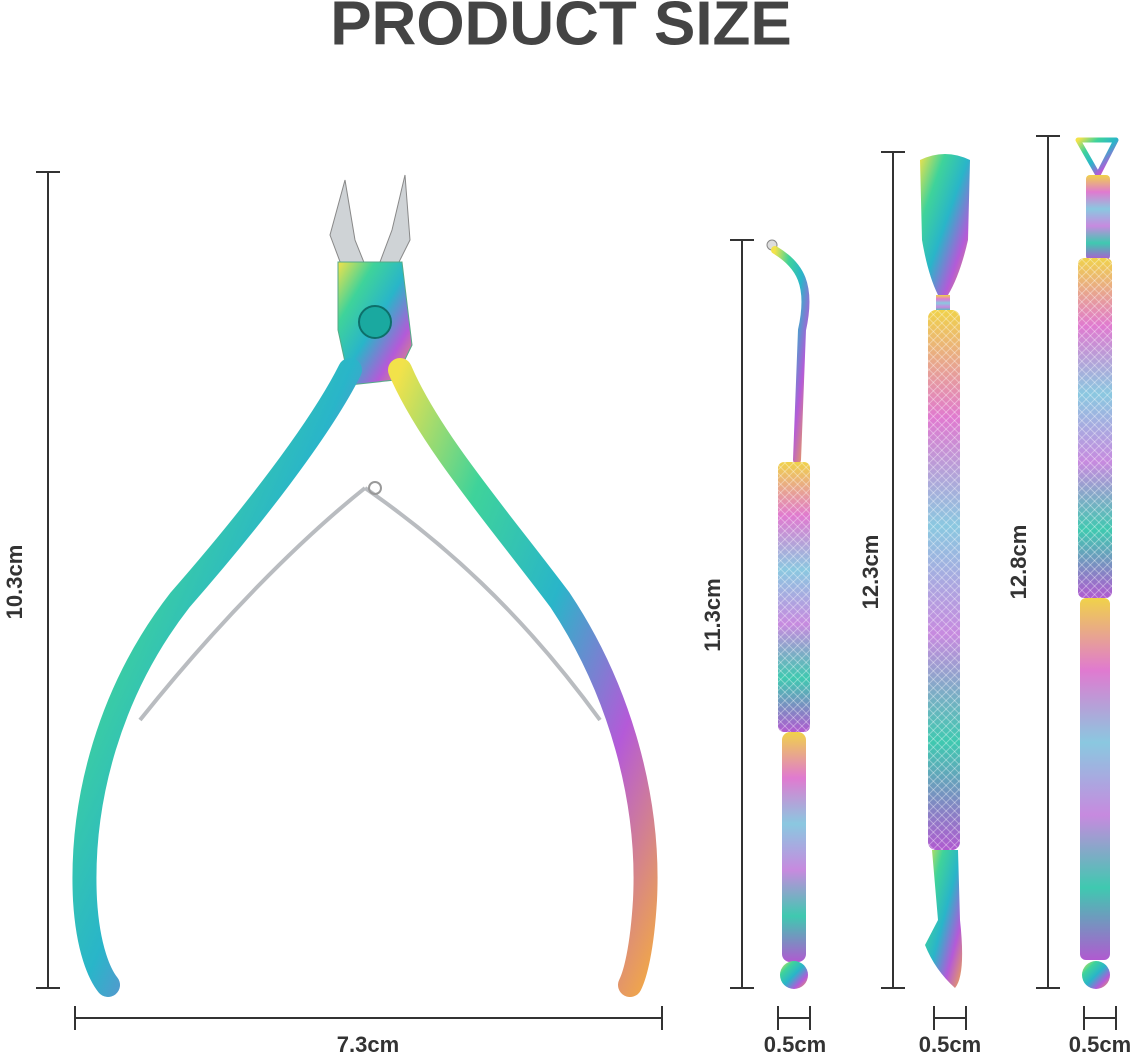 This screenshot has height=1058, width=1142. Describe the element at coordinates (945, 571) in the screenshot. I see `tool-pusher-spoon` at that location.